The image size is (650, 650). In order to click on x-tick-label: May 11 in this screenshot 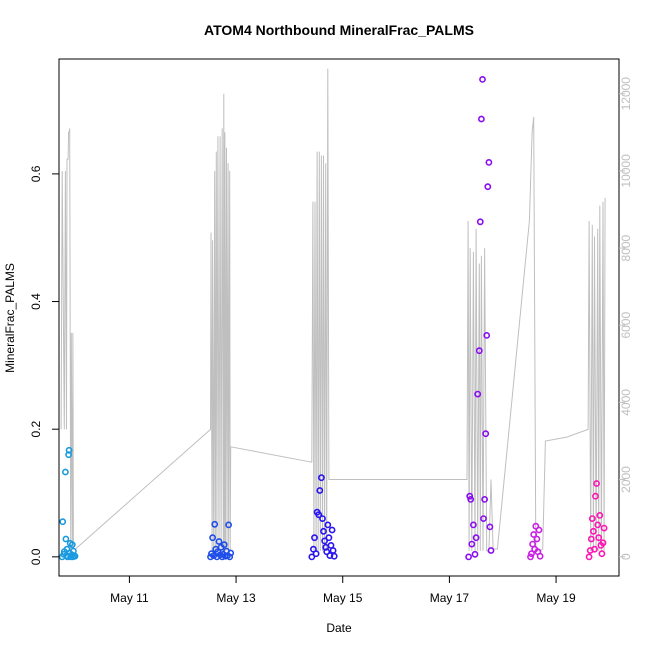, I will do `click(129, 598)`.